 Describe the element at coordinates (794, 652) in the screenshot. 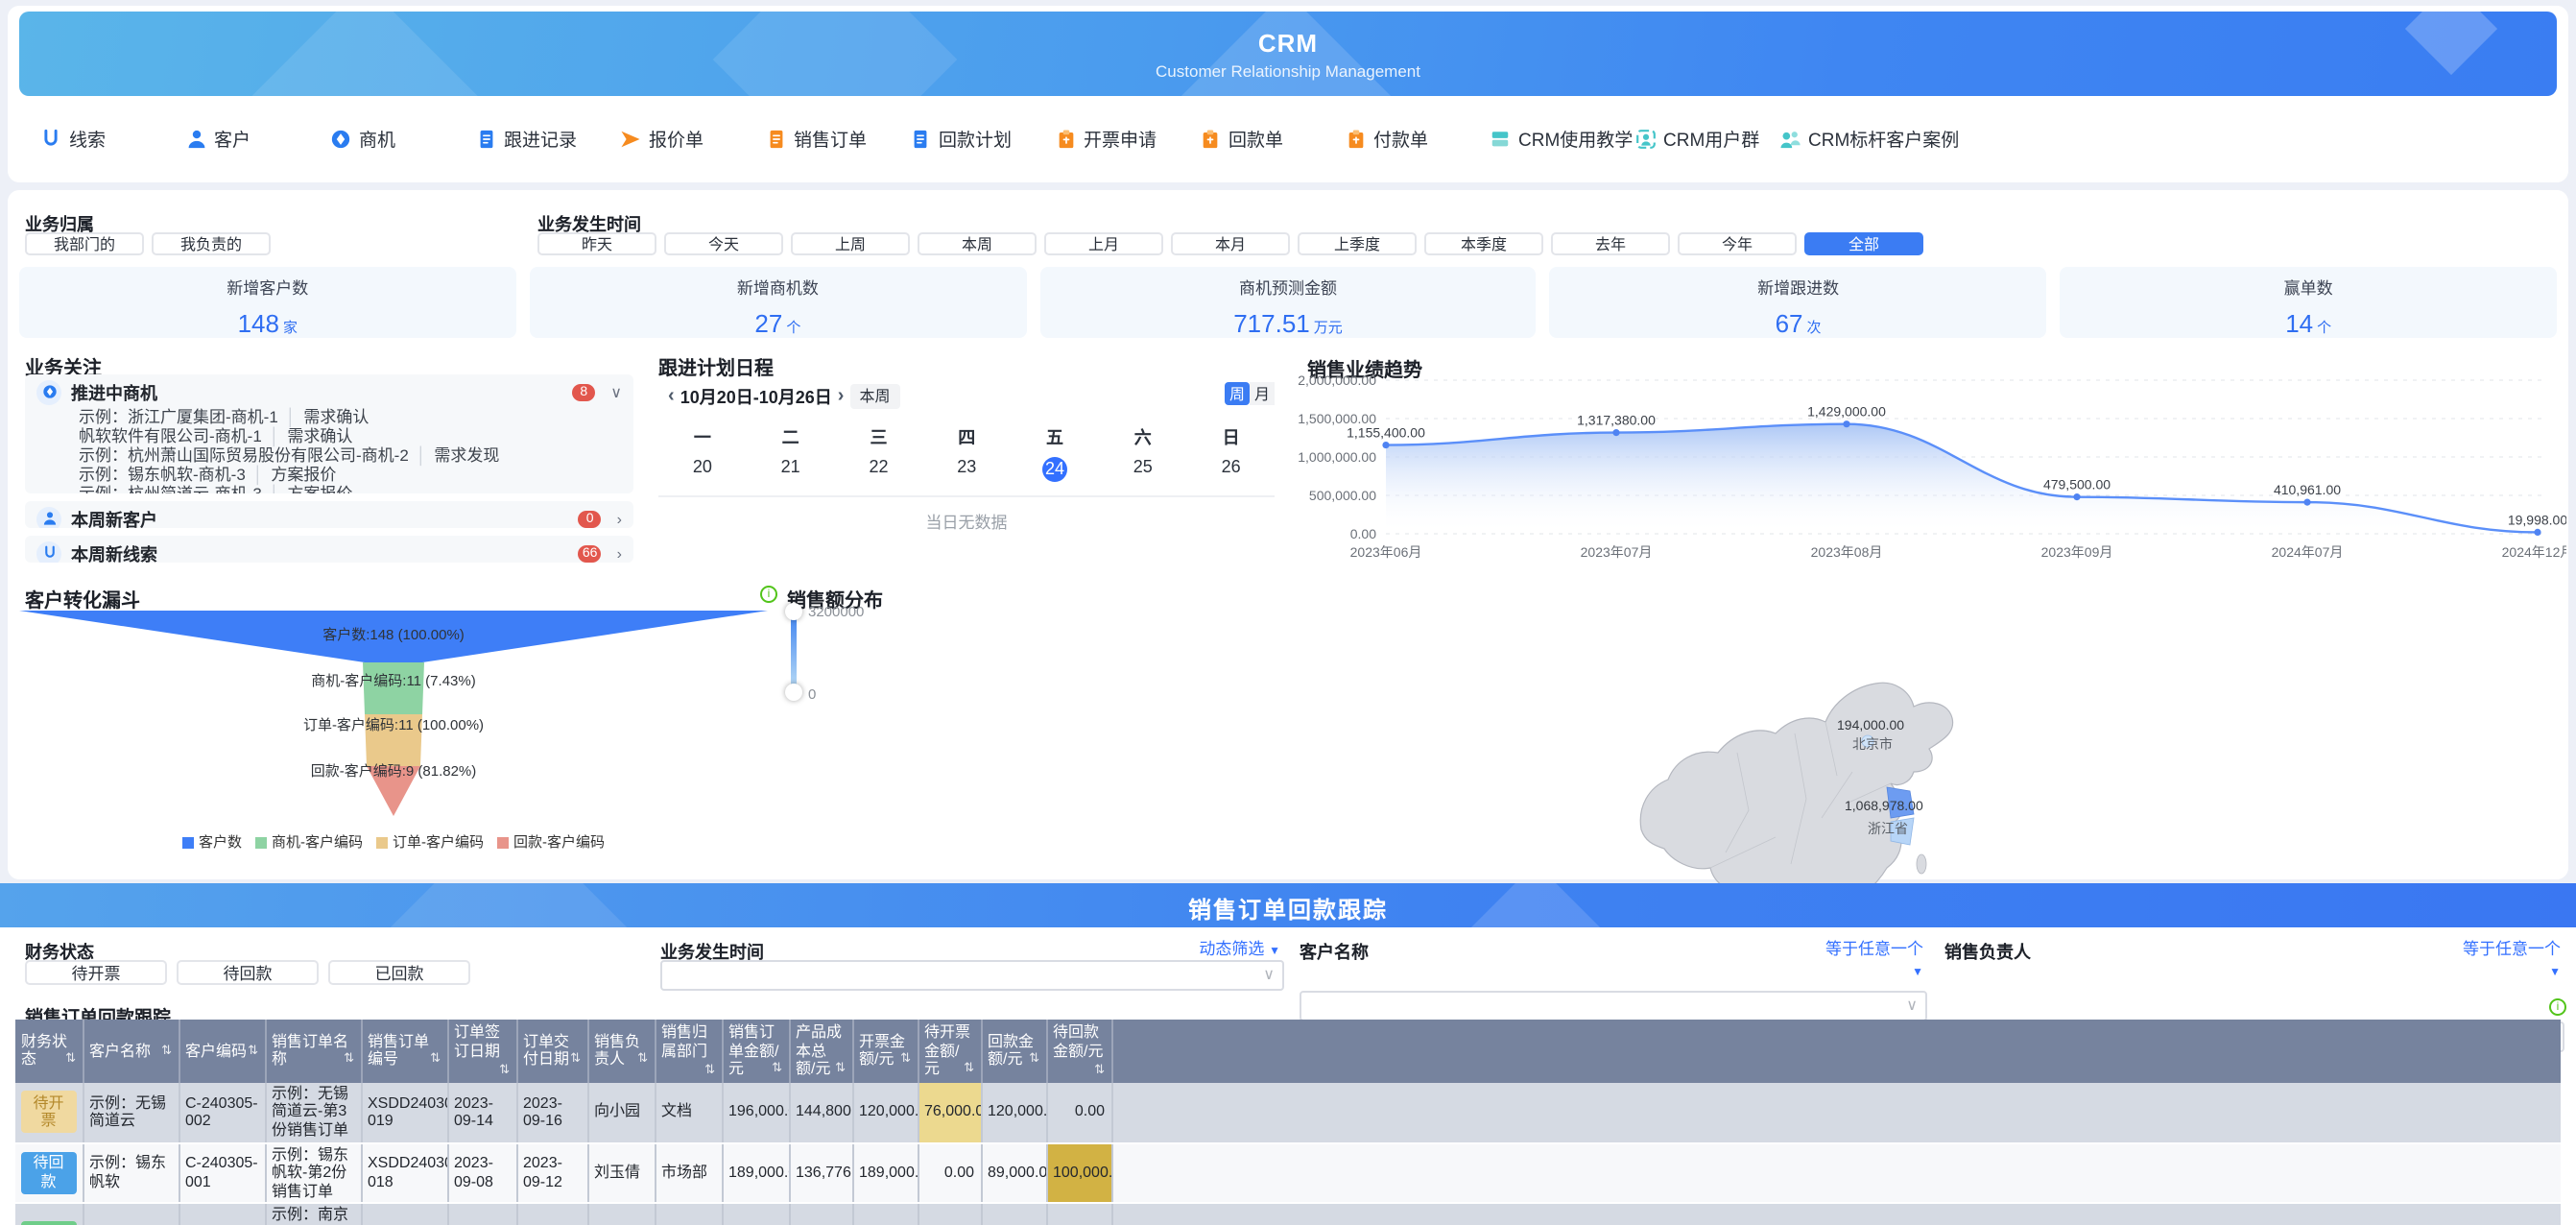

I see `map-range-slider` at that location.